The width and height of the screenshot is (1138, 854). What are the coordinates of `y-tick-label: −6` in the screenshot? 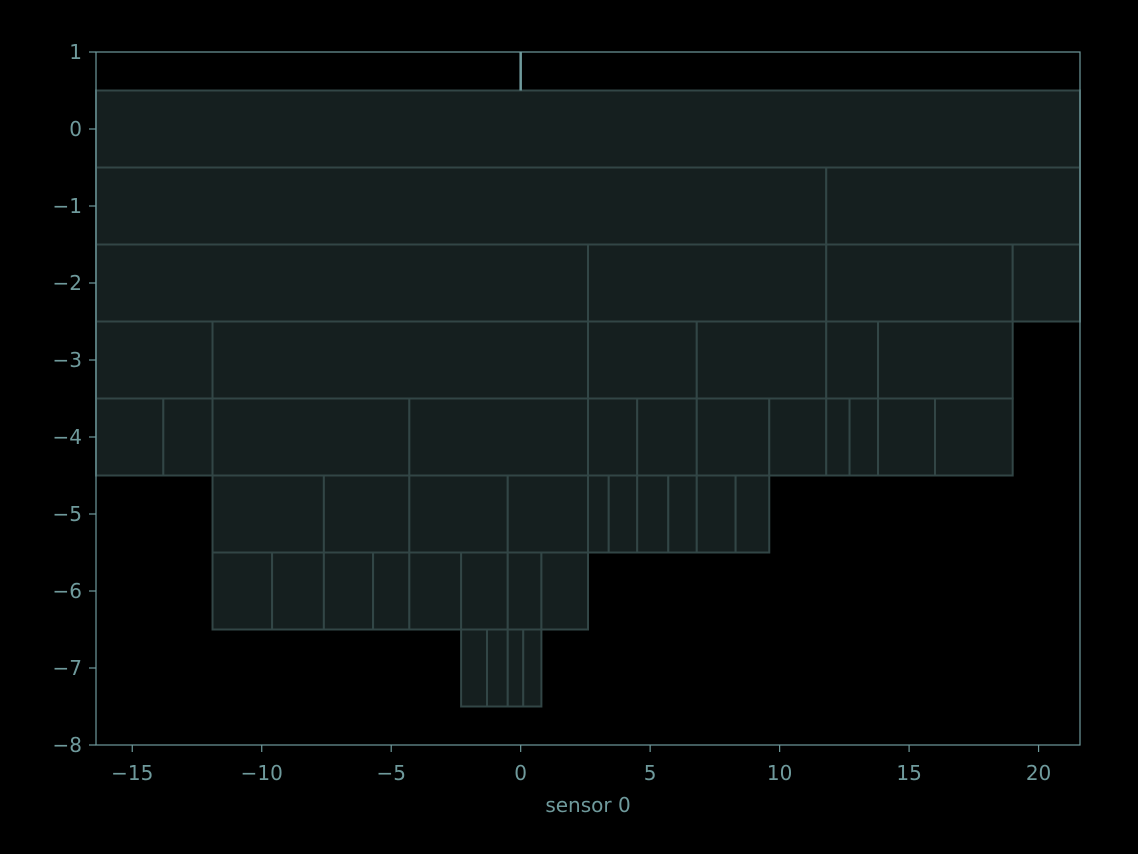 It's located at (67, 591).